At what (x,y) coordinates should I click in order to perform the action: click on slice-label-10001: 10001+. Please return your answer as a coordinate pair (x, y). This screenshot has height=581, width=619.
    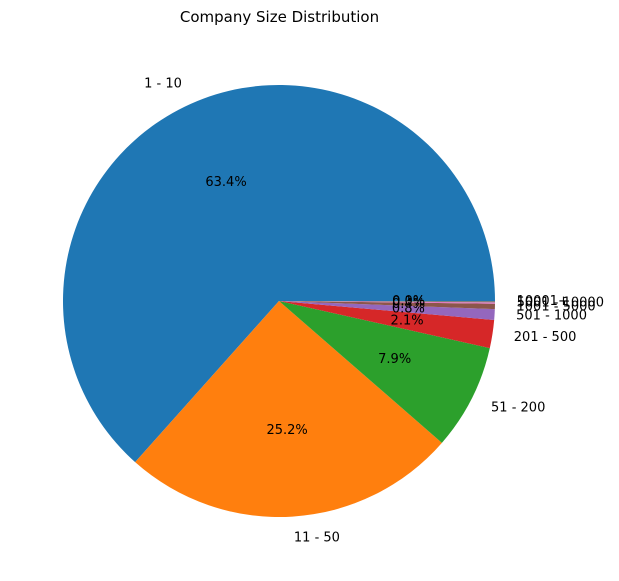
    Looking at the image, I should click on (543, 301).